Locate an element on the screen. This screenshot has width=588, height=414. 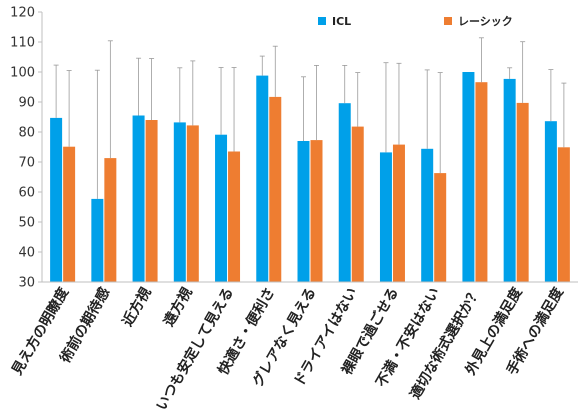
y-axis-ticks: 30 40 50 60 70 80 90 100 110 120 is located at coordinates (26, 148).